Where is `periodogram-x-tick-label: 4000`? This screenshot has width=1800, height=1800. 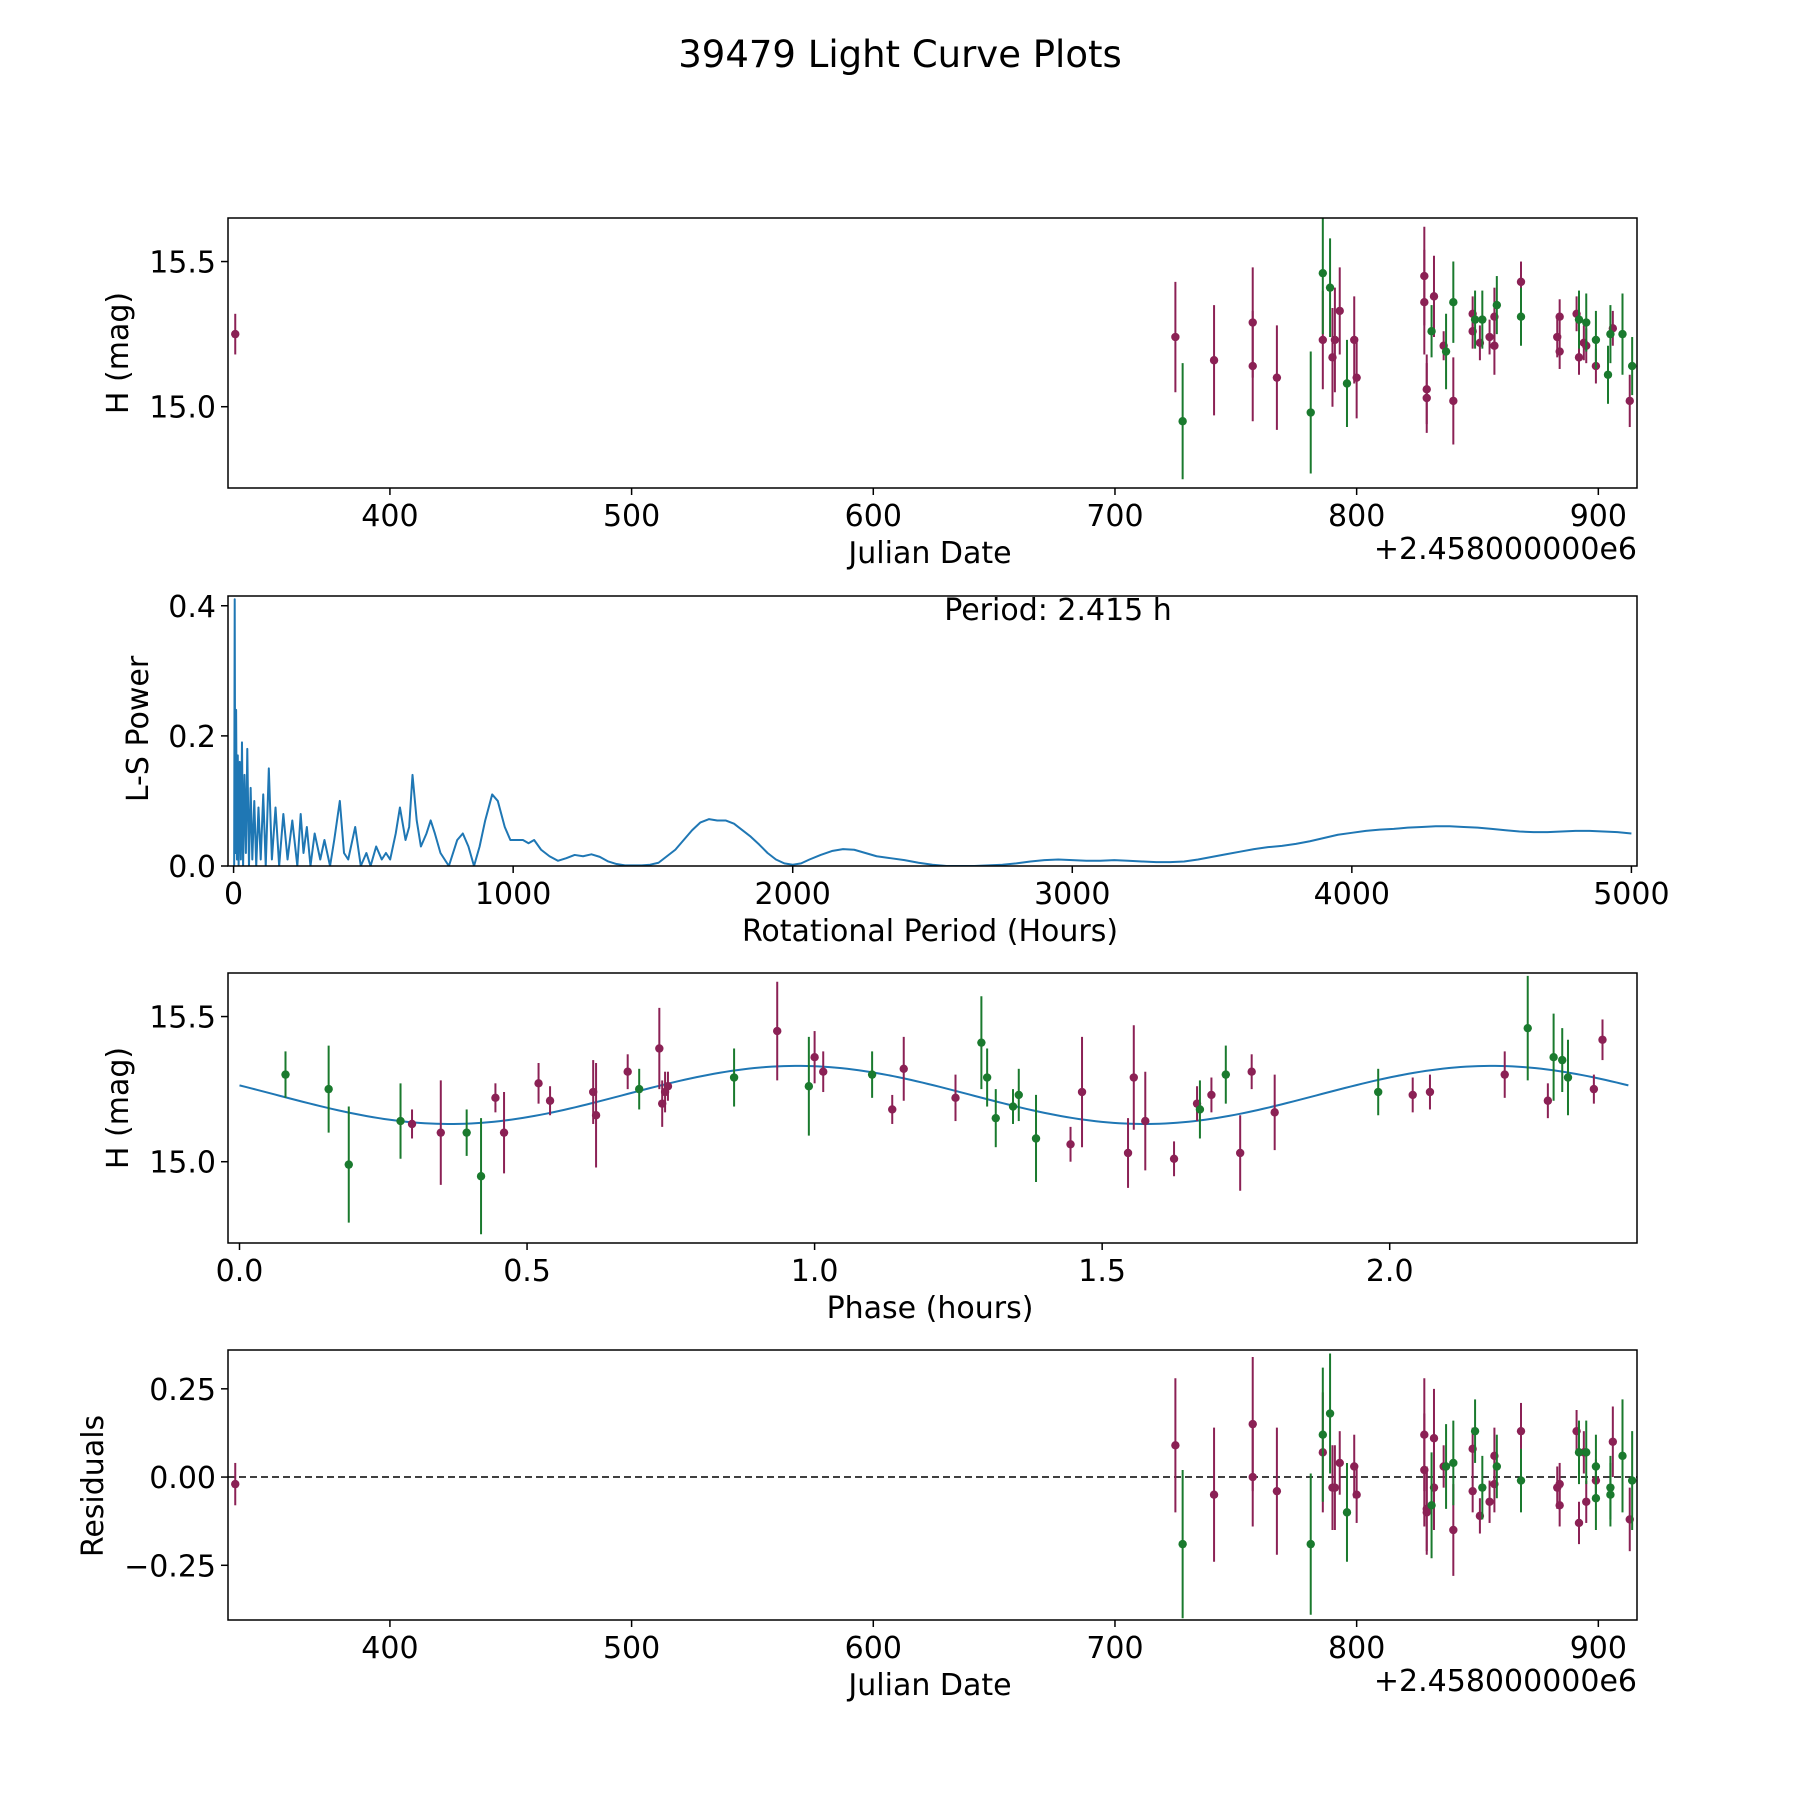 periodogram-x-tick-label: 4000 is located at coordinates (1352, 894).